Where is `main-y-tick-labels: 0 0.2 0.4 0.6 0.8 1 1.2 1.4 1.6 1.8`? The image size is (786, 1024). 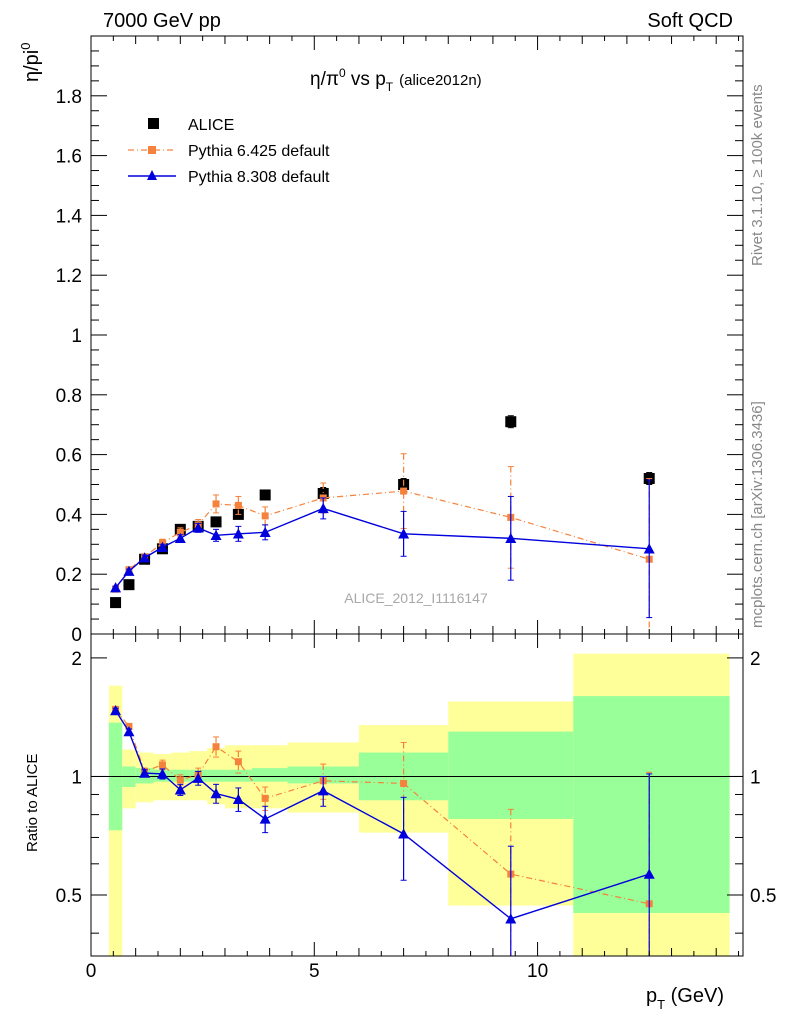
main-y-tick-labels: 0 0.2 0.4 0.6 0.8 1 1.2 1.4 1.6 1.8 is located at coordinates (69, 366).